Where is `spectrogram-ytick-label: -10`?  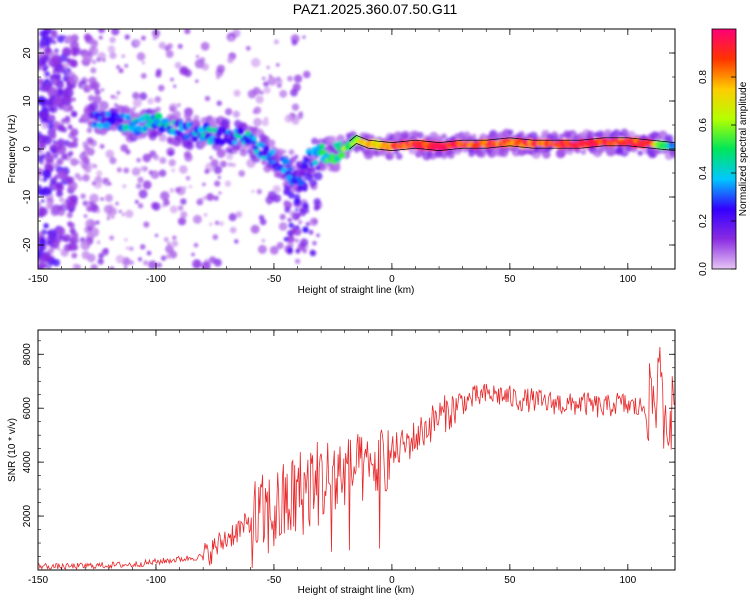 spectrogram-ytick-label: -10 is located at coordinates (27, 196).